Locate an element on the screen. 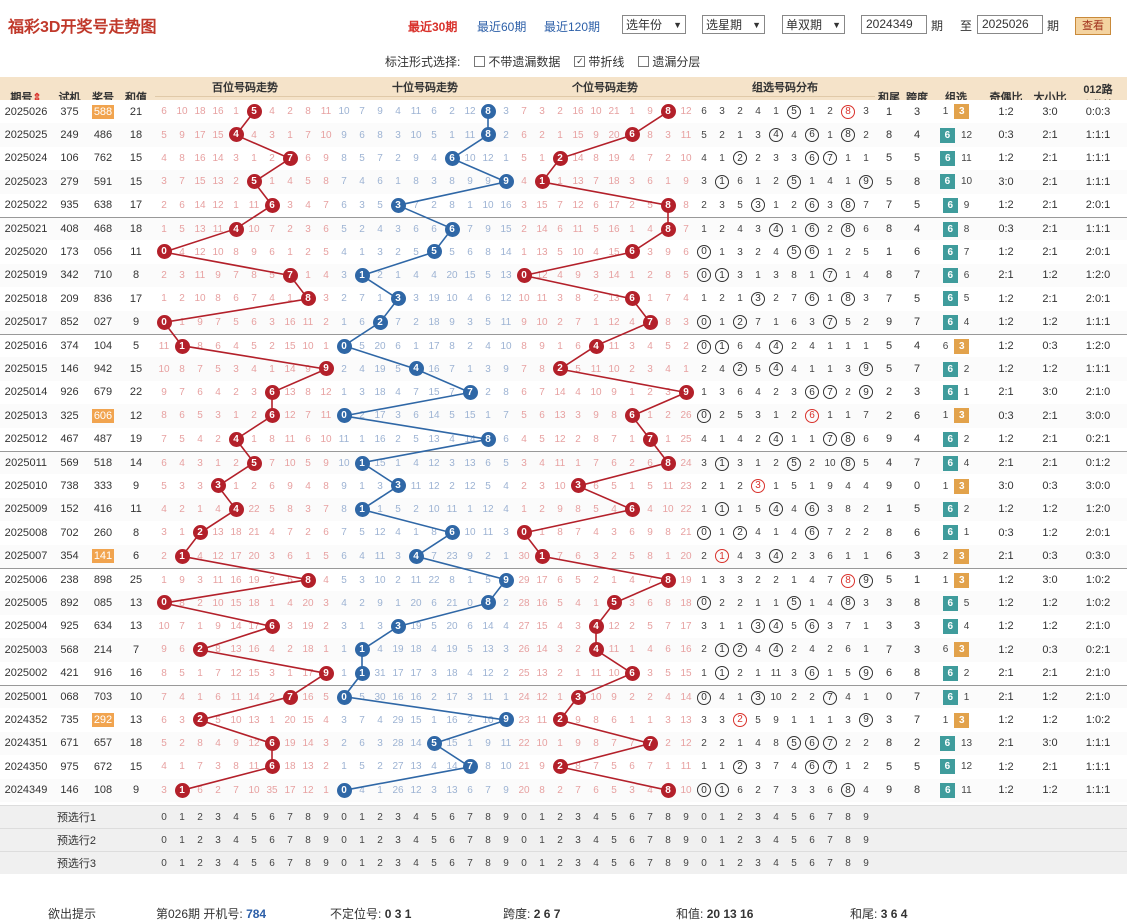  checkbox-checked-icon: ✓ is located at coordinates (580, 61).